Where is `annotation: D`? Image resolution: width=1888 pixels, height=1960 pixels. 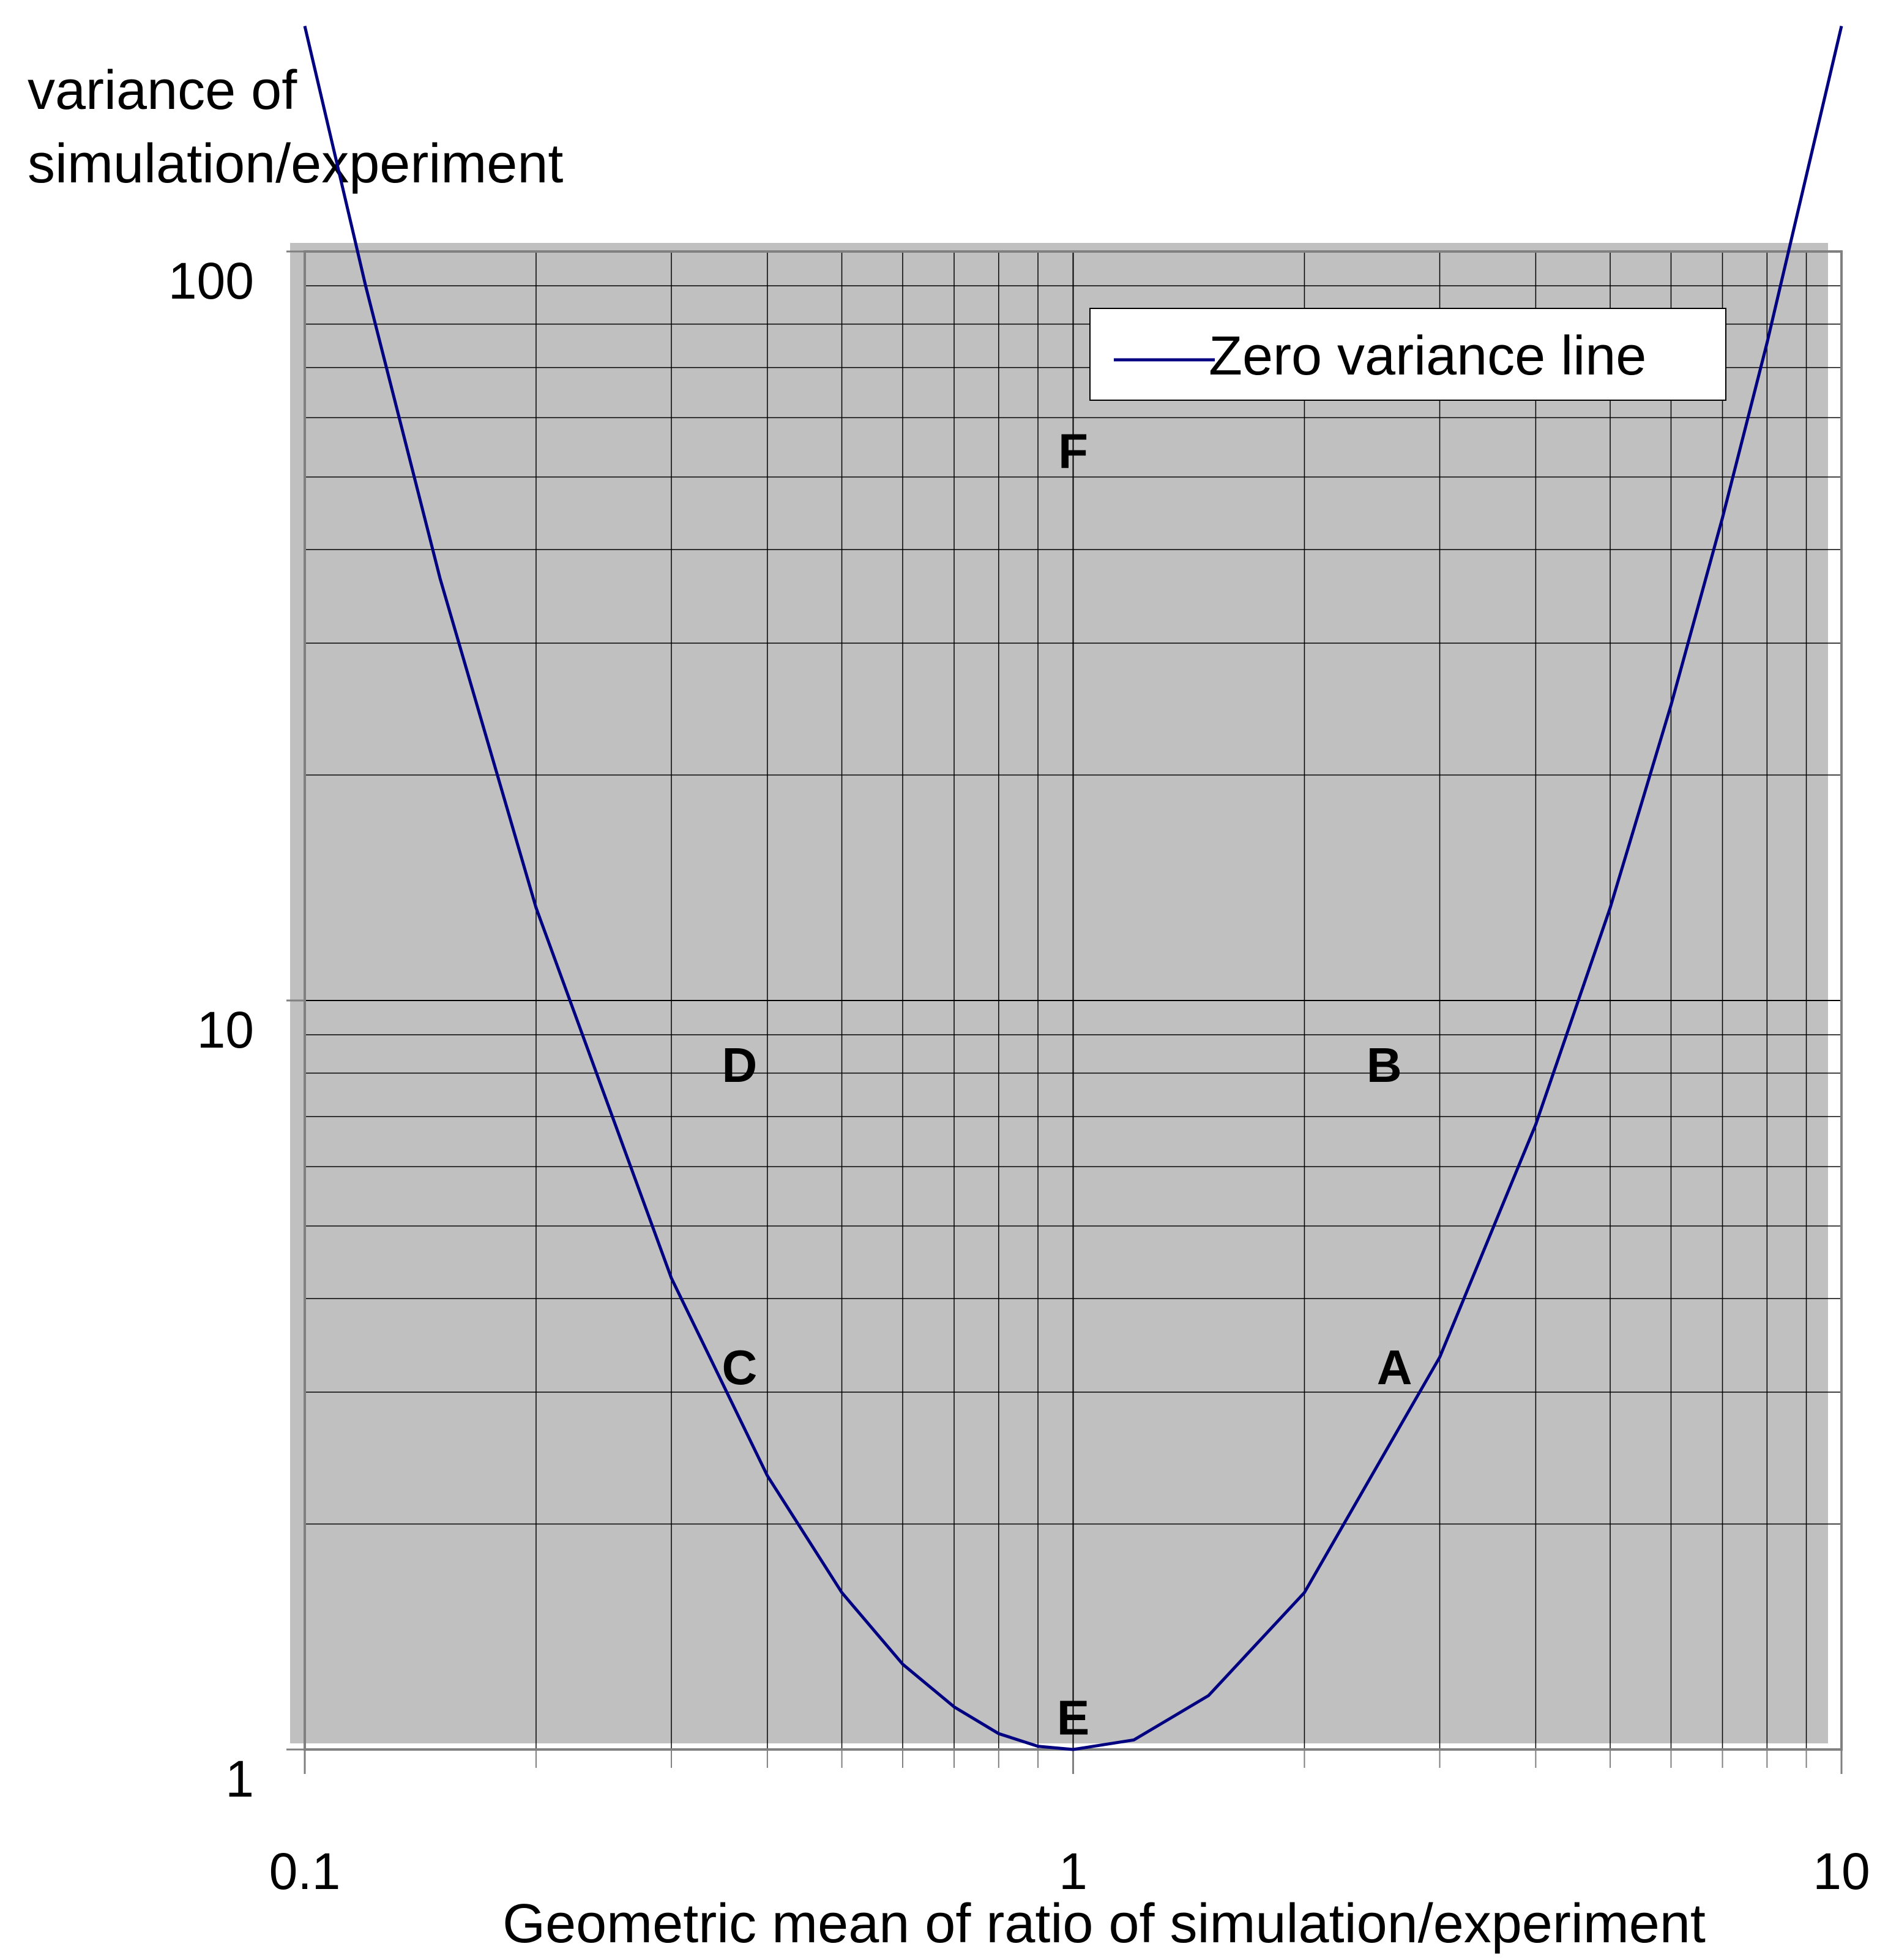 annotation: D is located at coordinates (740, 1065).